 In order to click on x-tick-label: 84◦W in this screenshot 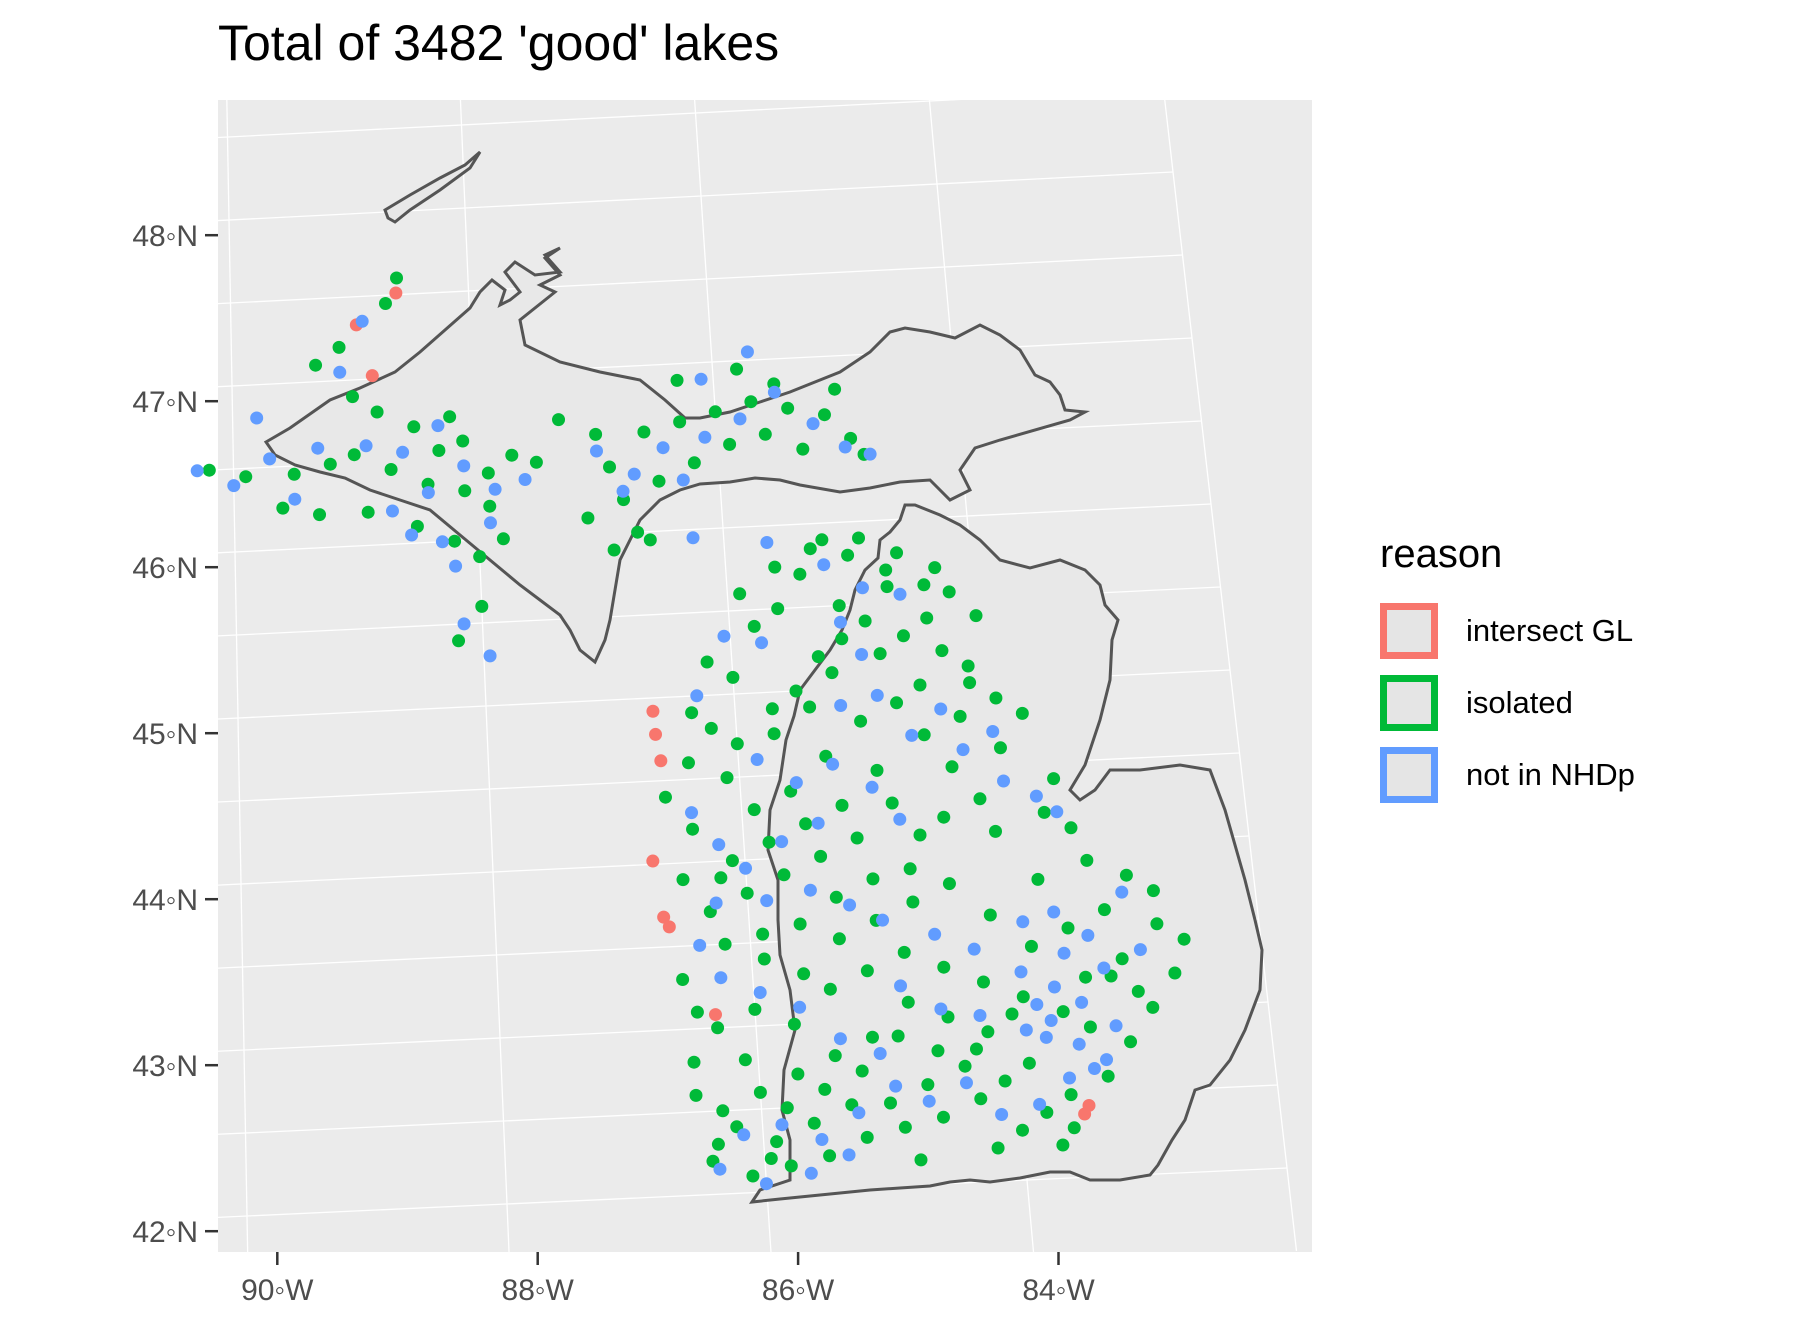, I will do `click(1058, 1290)`.